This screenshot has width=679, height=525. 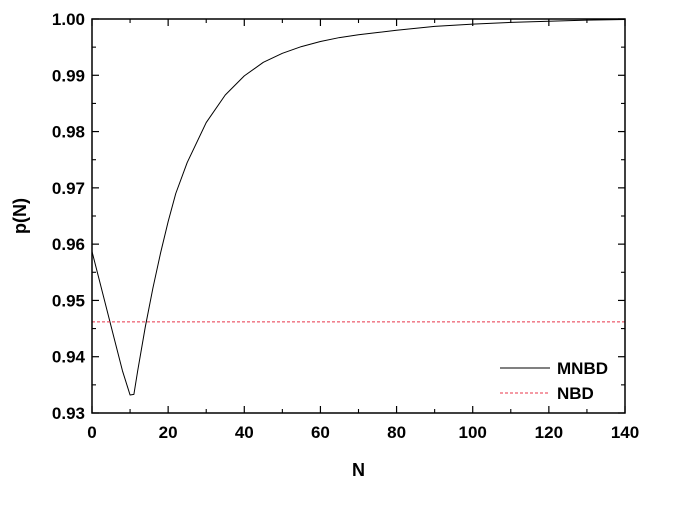 What do you see at coordinates (69, 357) in the screenshot?
I see `y-tick-label: 0.94` at bounding box center [69, 357].